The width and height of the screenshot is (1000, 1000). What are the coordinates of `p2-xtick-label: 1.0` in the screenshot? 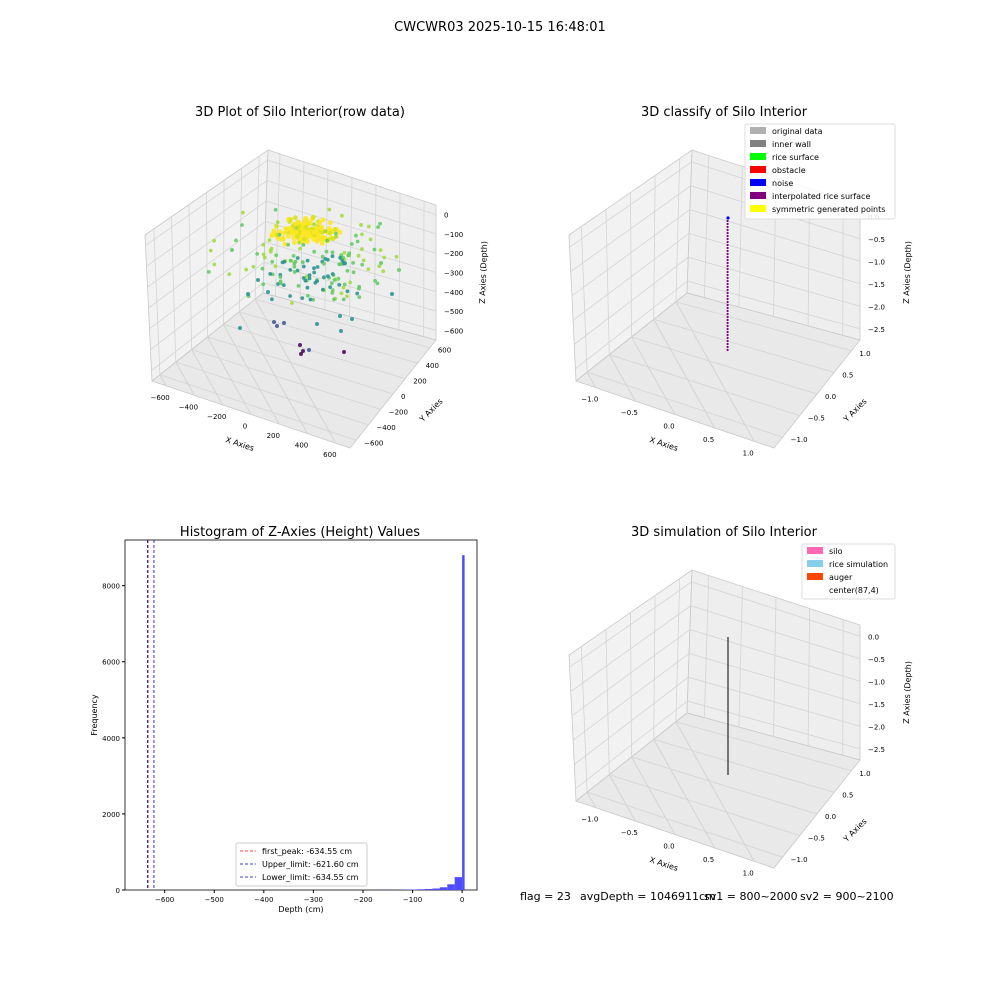 It's located at (748, 453).